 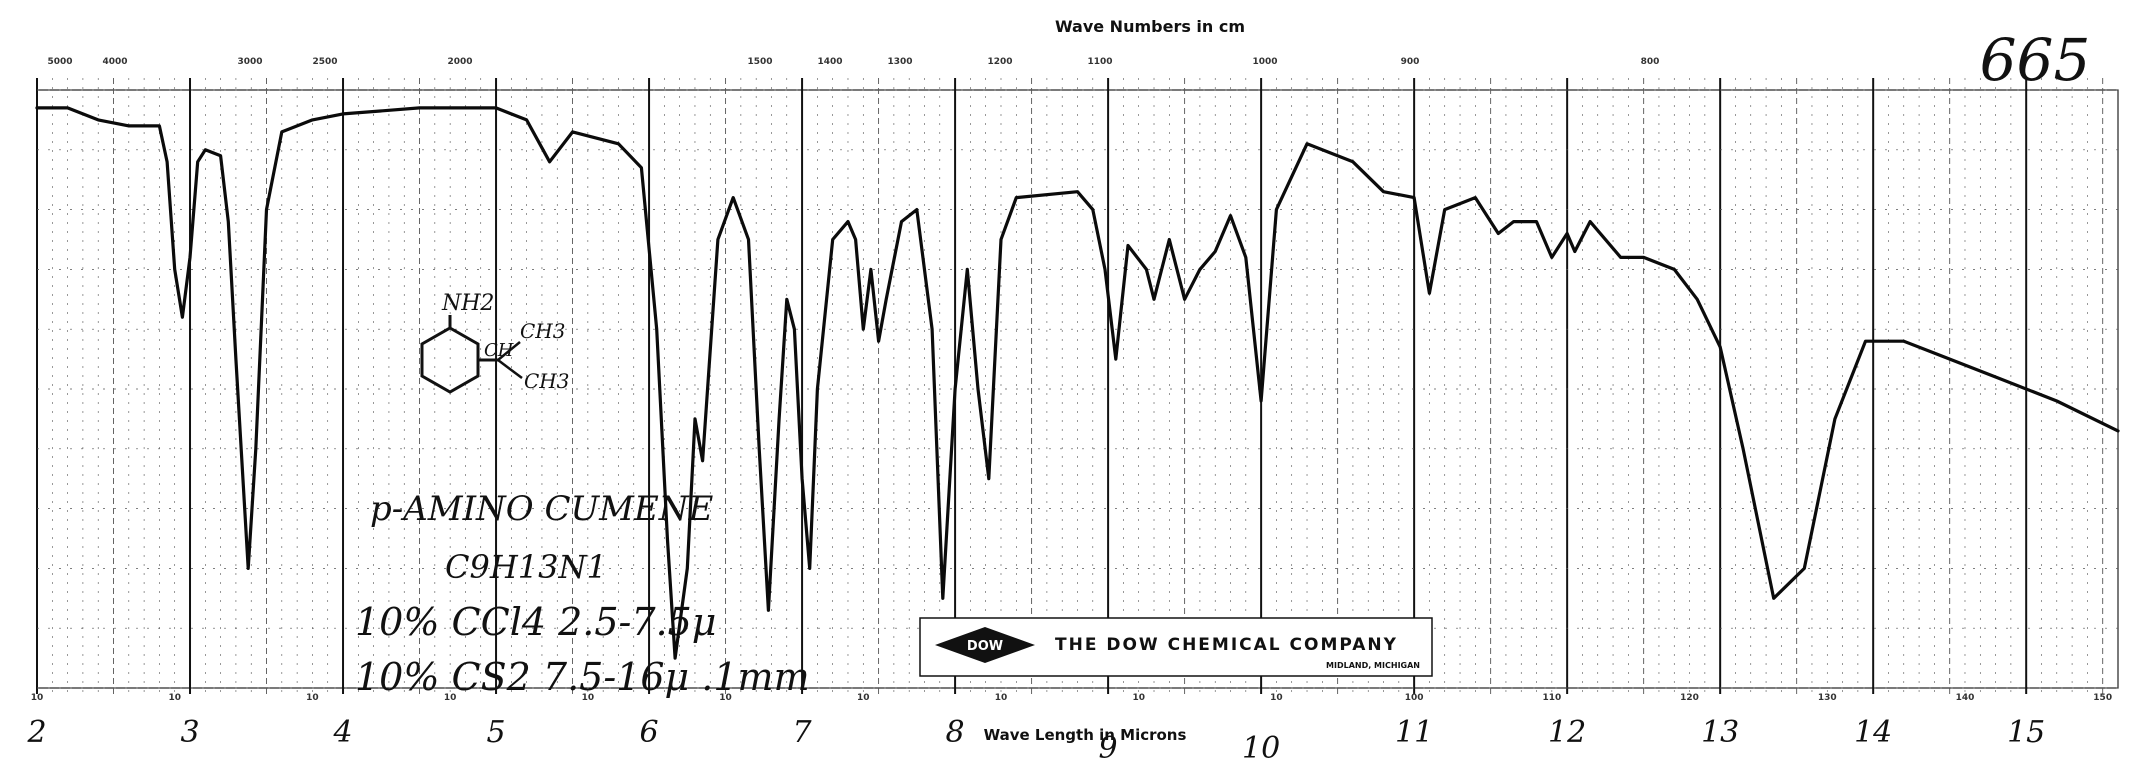 I want to click on bottom-small-tick: 130, so click(x=1827, y=698).